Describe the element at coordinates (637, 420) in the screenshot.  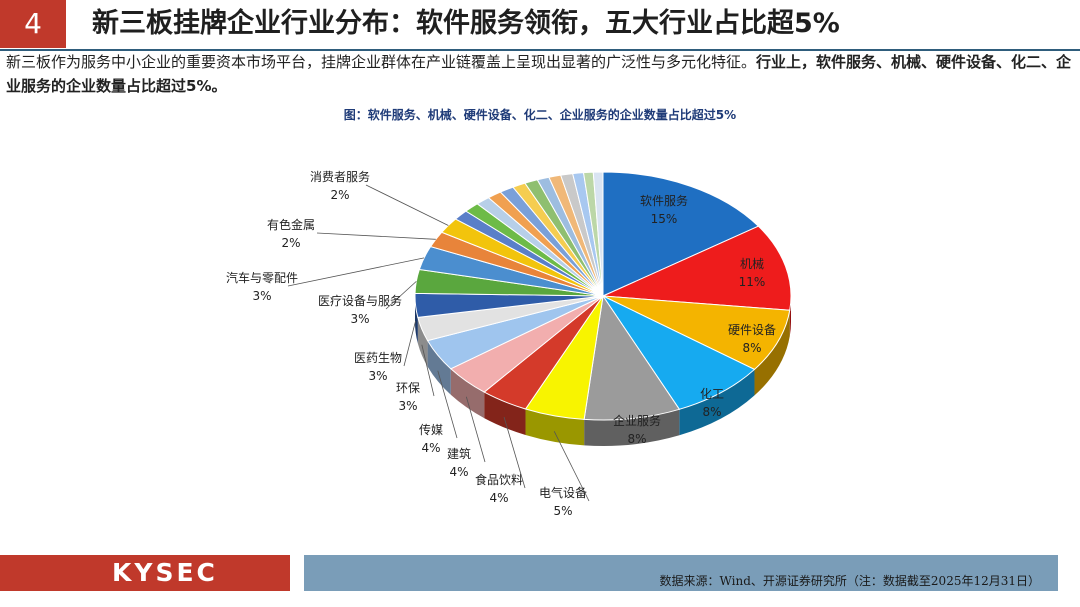
I see `slice-label-4: 企业服务` at that location.